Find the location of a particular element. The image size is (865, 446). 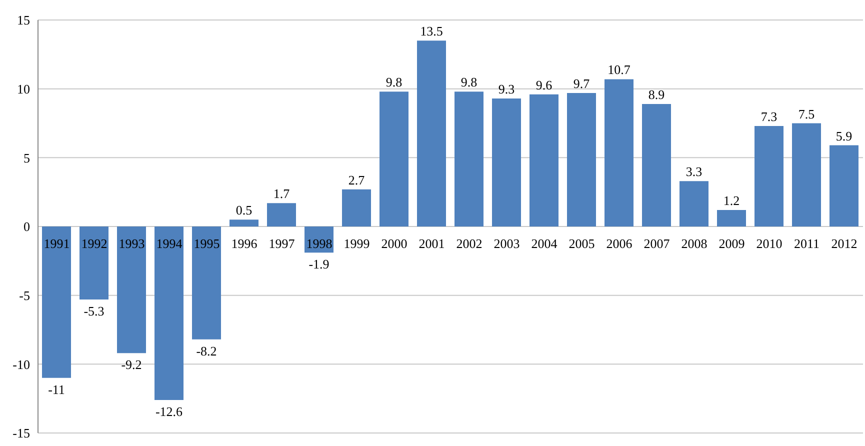

data-label: 0.5 is located at coordinates (244, 210).